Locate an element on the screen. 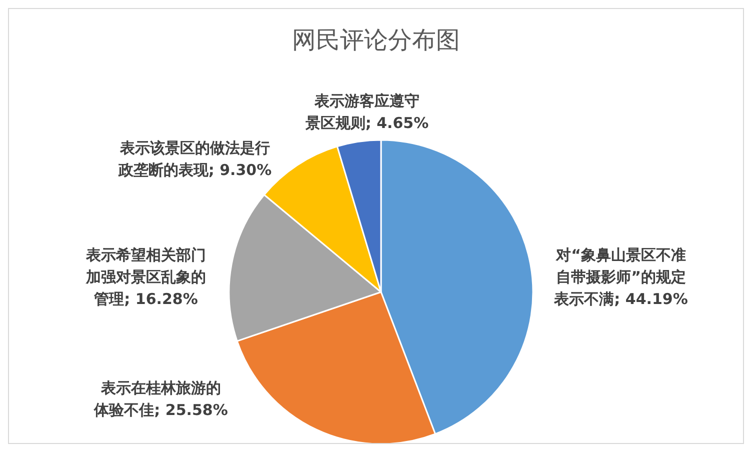 This screenshot has width=752, height=452. slice-label: 表示该景区的做法是行政垄断的表现; 9.30% is located at coordinates (194, 159).